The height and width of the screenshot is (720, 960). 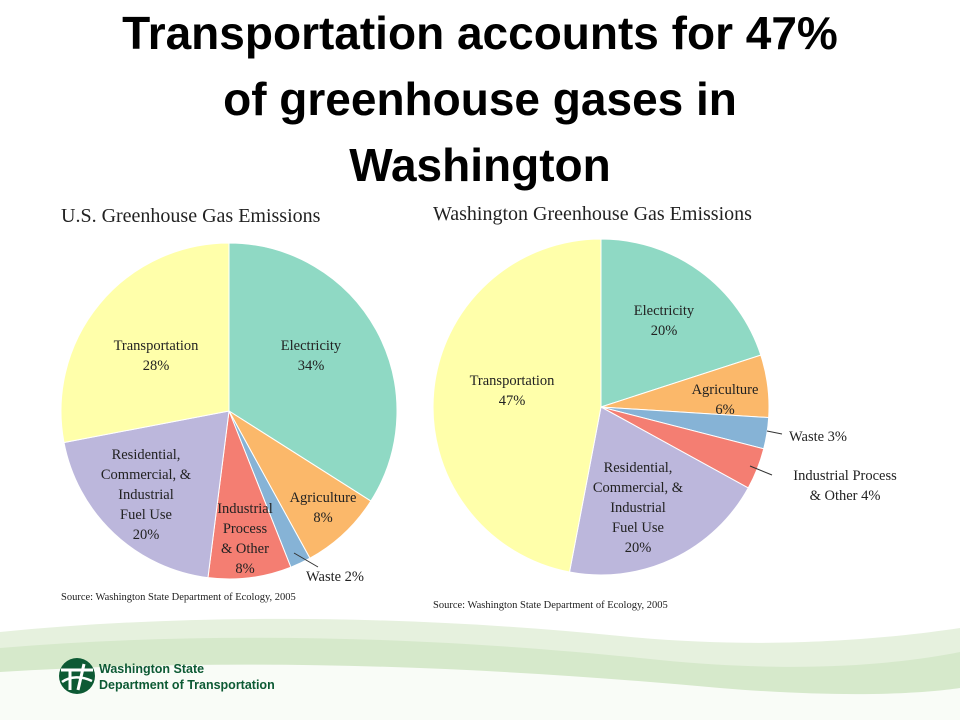 I want to click on slice-label: Agriculture 8%, so click(x=323, y=508).